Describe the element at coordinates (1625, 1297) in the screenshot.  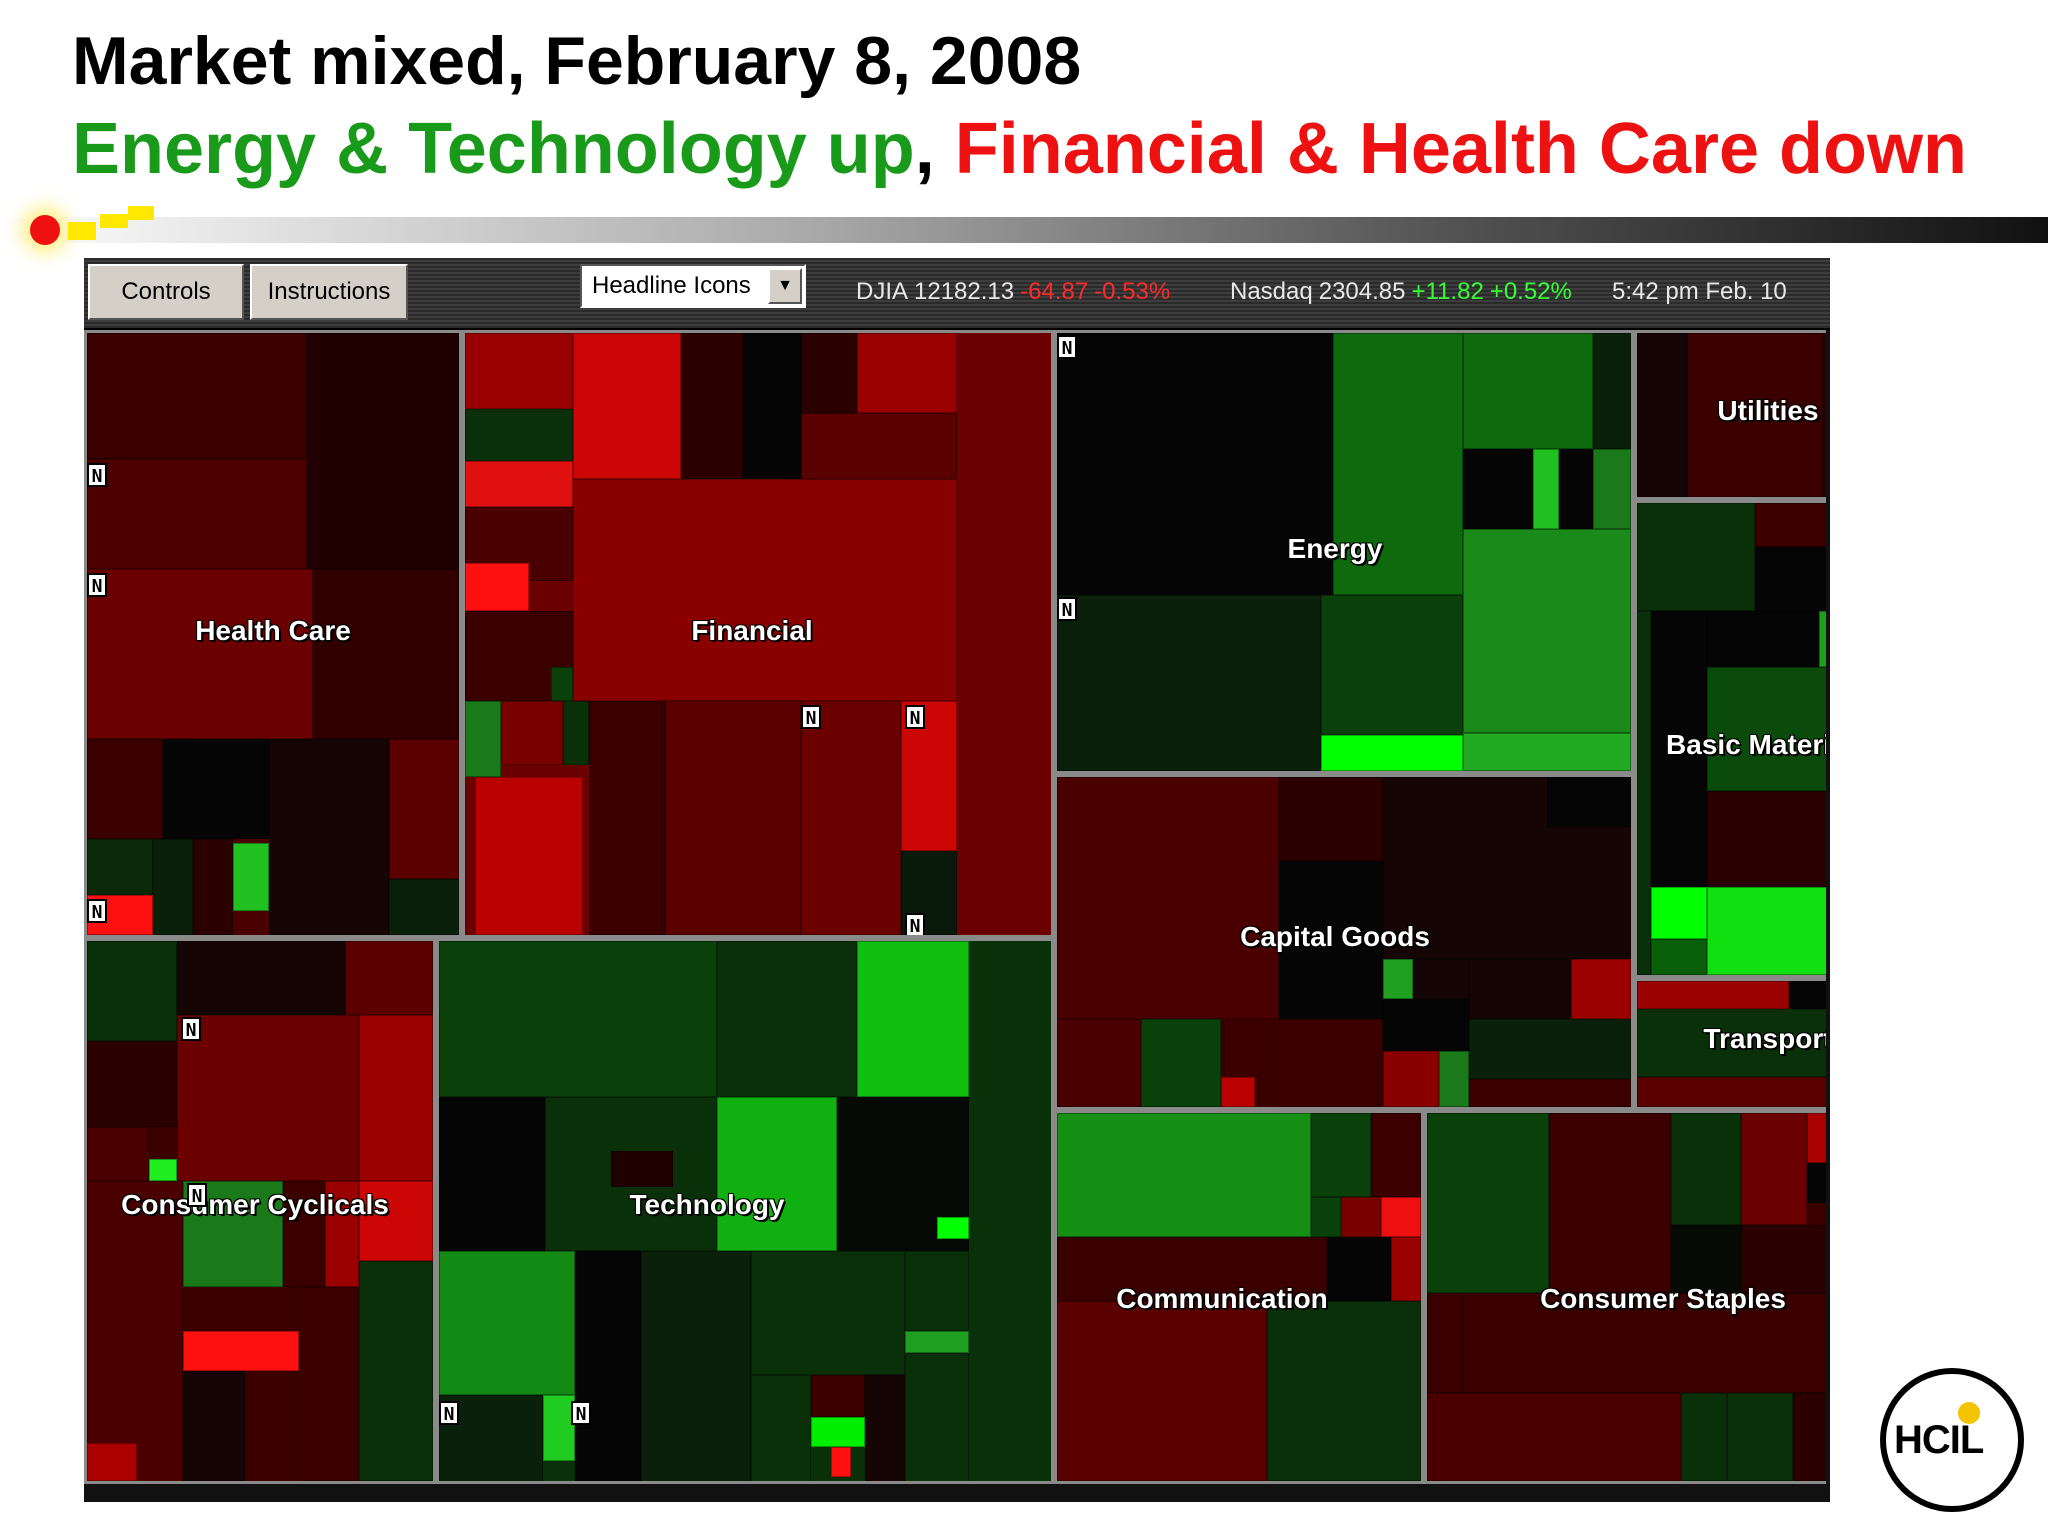
I see `sector-consumer-staples: Consumer Staples` at that location.